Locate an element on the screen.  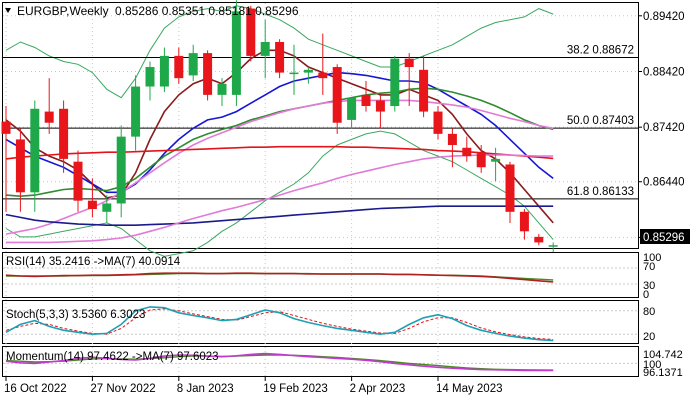
symbol-label: EURGBP,Weekly is located at coordinates (63, 11).